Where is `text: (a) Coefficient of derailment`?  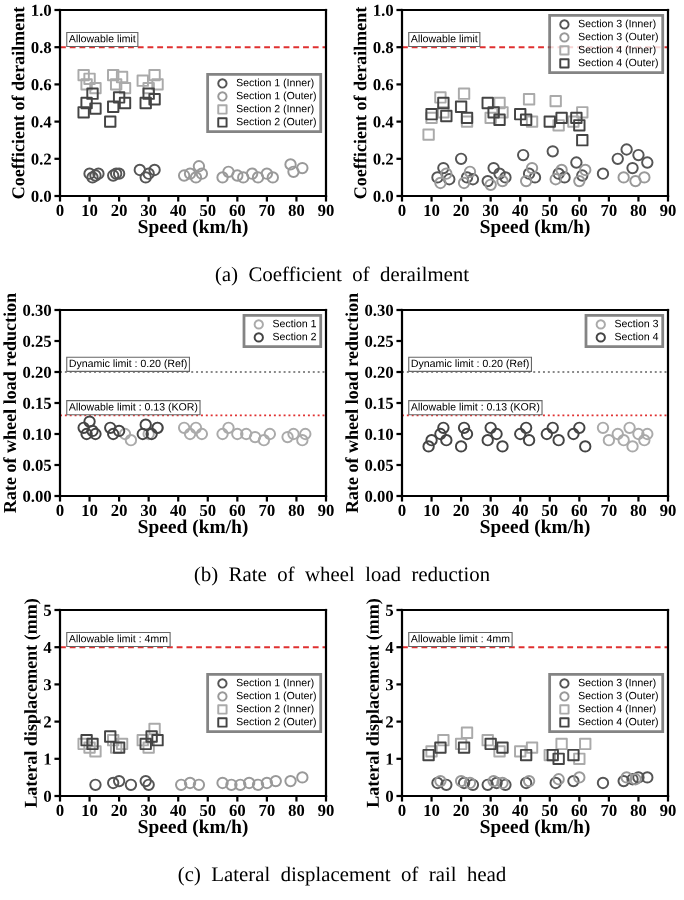
text: (a) Coefficient of derailment is located at coordinates (342, 276).